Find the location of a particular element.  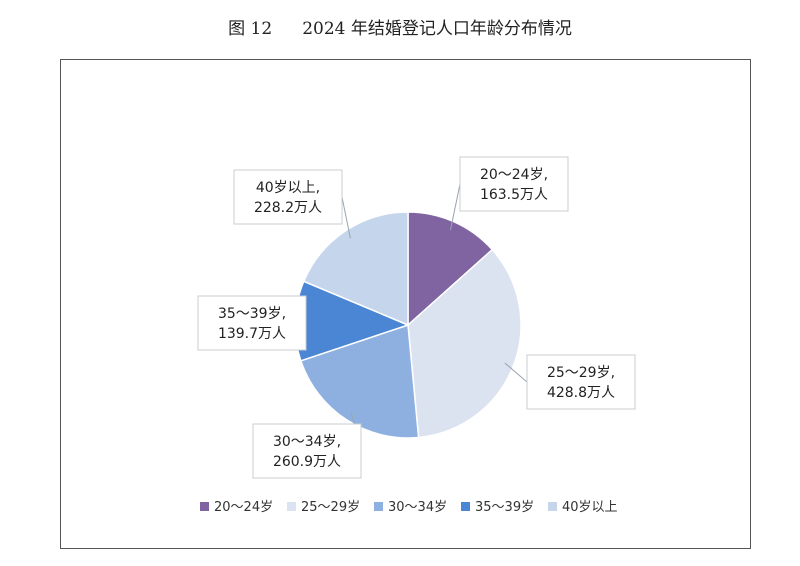

pie-slices is located at coordinates (408, 325).